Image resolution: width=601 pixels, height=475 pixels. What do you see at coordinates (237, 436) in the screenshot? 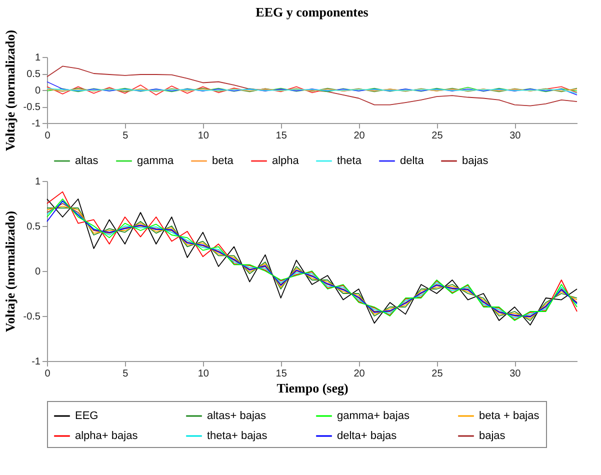
I see `legend-label: theta+ bajas` at bounding box center [237, 436].